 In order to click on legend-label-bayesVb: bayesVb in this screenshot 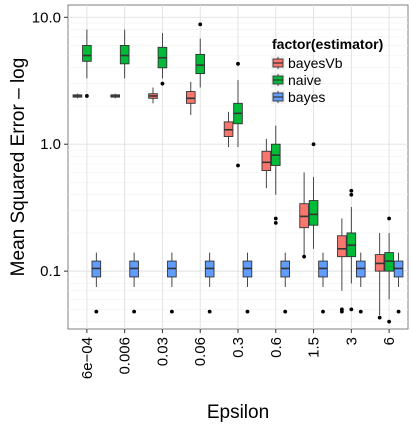, I will do `click(315, 63)`.